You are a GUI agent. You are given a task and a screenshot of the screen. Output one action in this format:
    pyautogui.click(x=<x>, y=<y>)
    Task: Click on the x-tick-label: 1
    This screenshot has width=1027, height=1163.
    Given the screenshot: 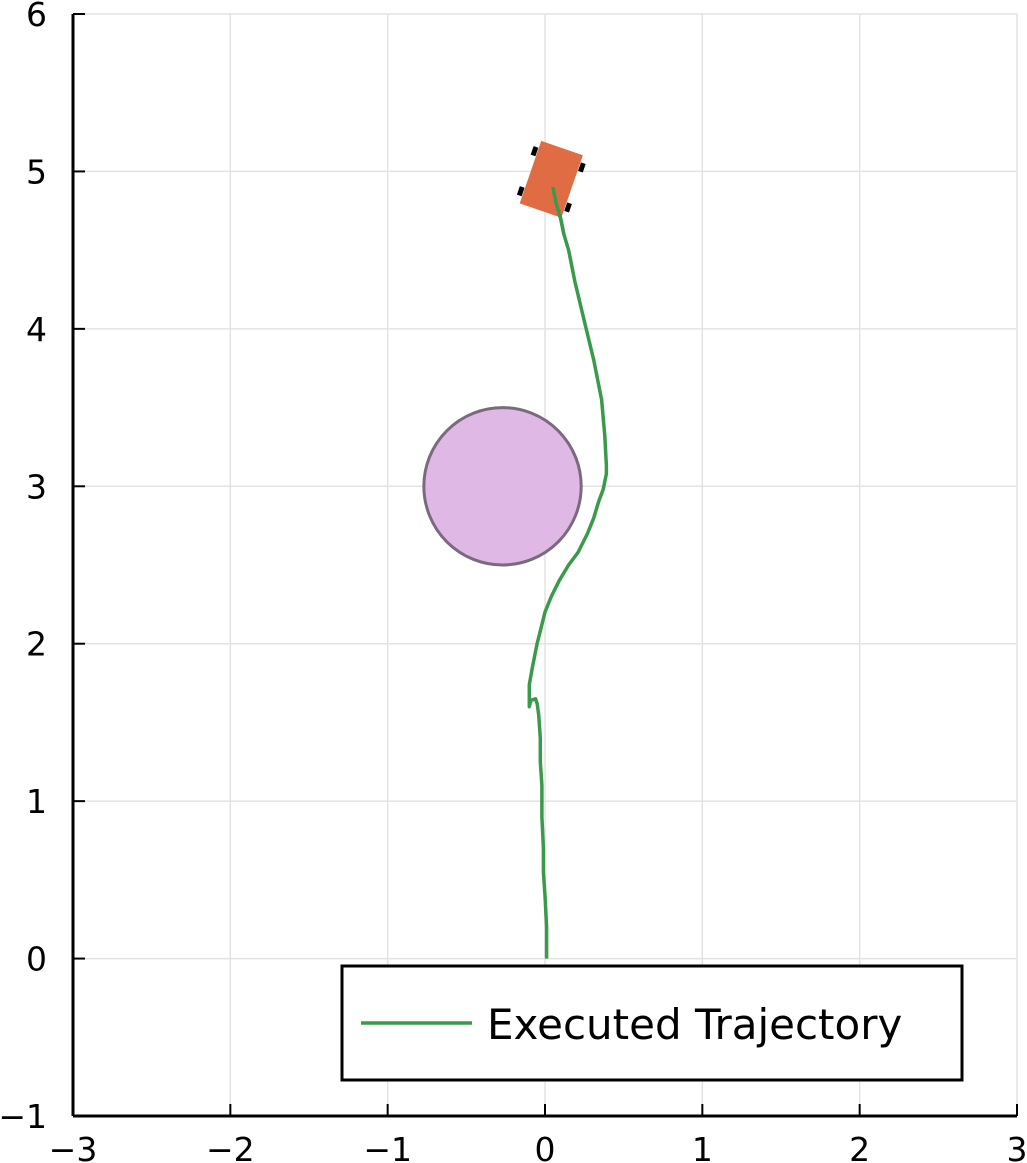 What is the action you would take?
    pyautogui.click(x=702, y=1146)
    